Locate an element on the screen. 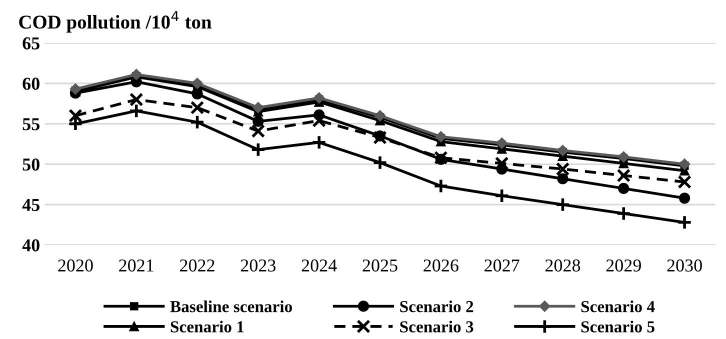 Image resolution: width=726 pixels, height=339 pixels. x-tick-label: 2020 is located at coordinates (75, 265).